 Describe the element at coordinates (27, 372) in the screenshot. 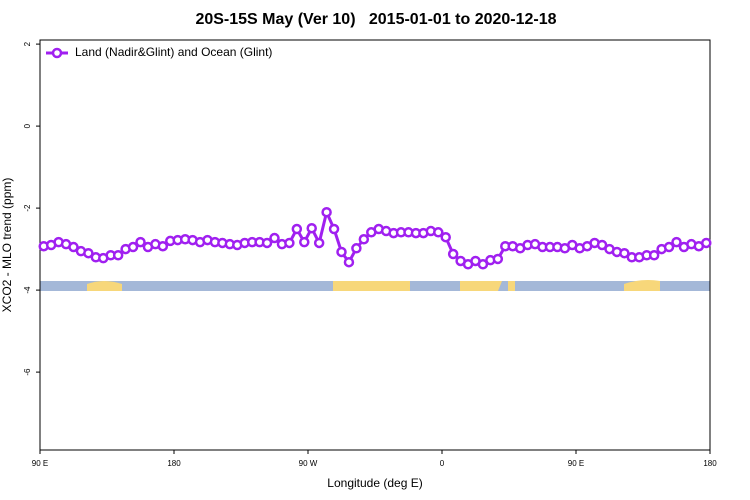

I see `y-tick-label: -6` at that location.